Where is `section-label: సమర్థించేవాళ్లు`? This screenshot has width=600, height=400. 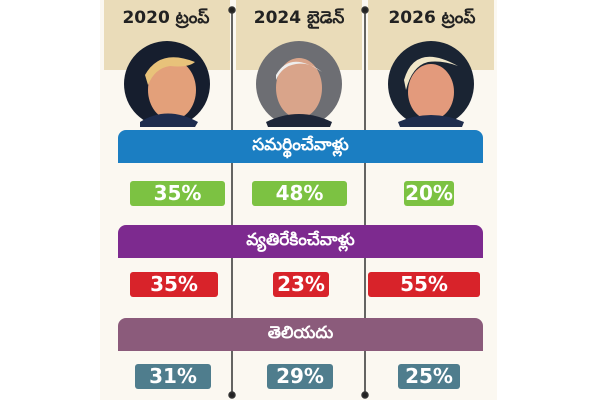
section-label: సమర్థించేవాళ్లు is located at coordinates (300, 146).